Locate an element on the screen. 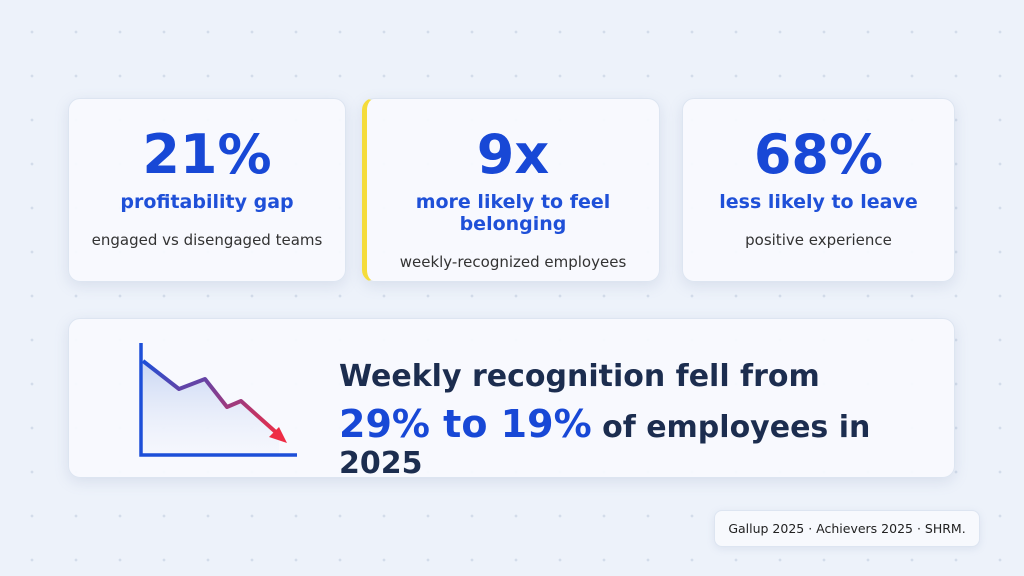 The image size is (1024, 576). area is located at coordinates (211, 408).